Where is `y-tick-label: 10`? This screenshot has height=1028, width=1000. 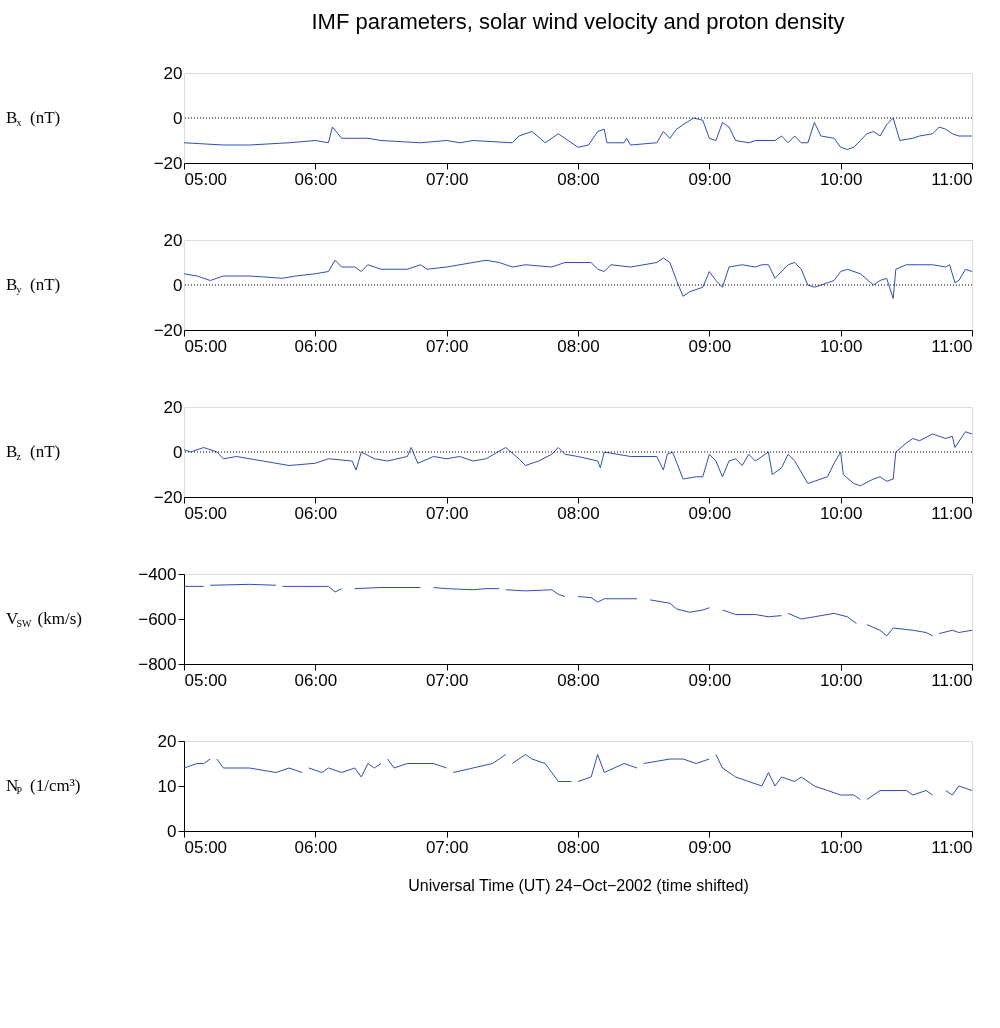 y-tick-label: 10 is located at coordinates (167, 786).